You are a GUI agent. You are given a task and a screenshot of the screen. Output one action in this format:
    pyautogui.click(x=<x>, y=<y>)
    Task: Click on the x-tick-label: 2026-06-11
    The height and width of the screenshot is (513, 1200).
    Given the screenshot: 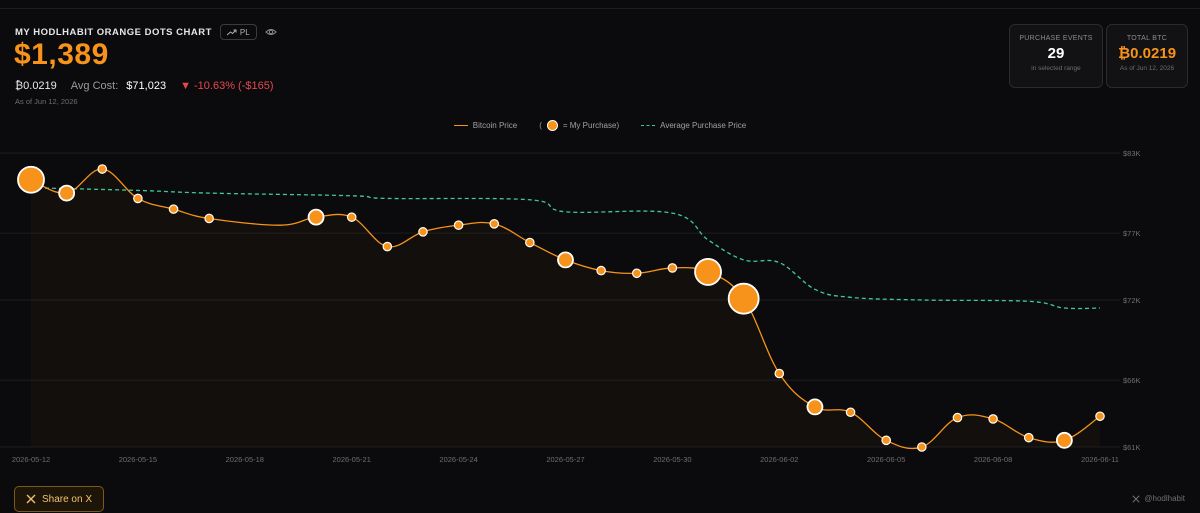 What is the action you would take?
    pyautogui.click(x=1100, y=459)
    